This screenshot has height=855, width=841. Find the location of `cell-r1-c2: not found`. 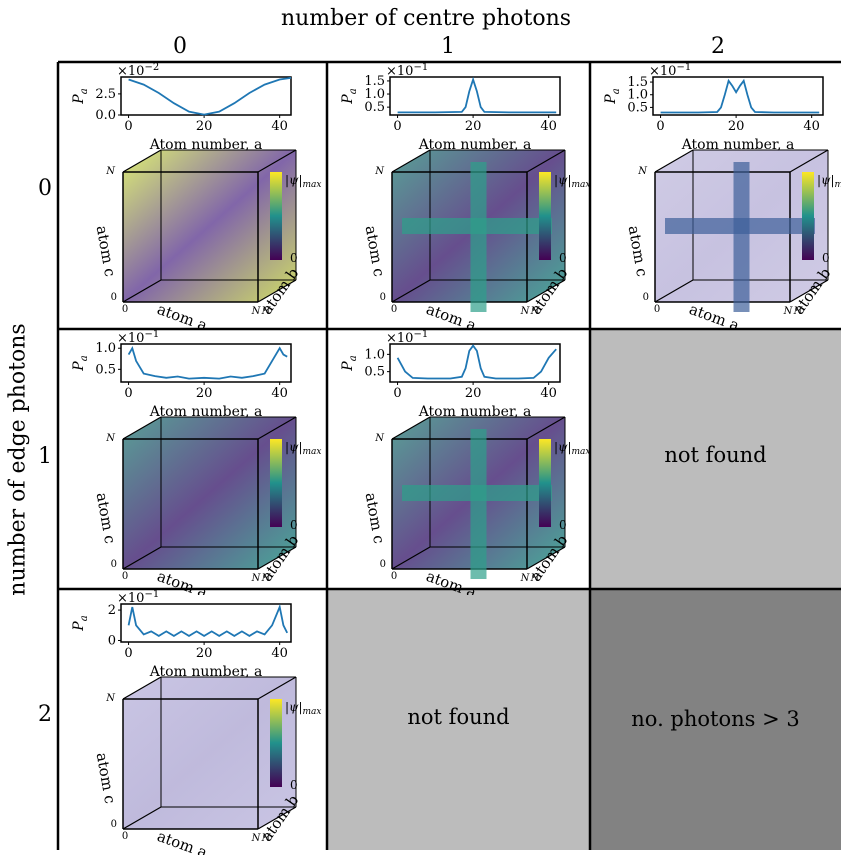

cell-r1-c2: not found is located at coordinates (715, 458).